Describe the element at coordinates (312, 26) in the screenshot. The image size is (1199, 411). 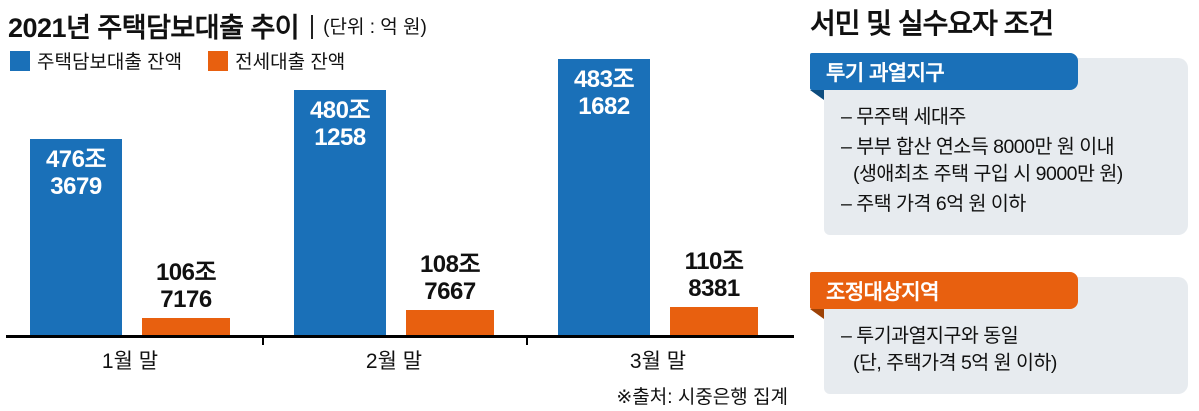
I see `title-divider` at that location.